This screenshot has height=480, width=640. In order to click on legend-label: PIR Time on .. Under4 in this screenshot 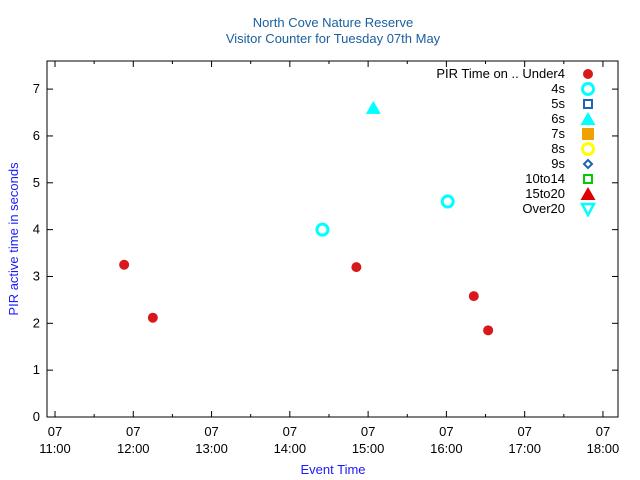, I will do `click(500, 73)`.